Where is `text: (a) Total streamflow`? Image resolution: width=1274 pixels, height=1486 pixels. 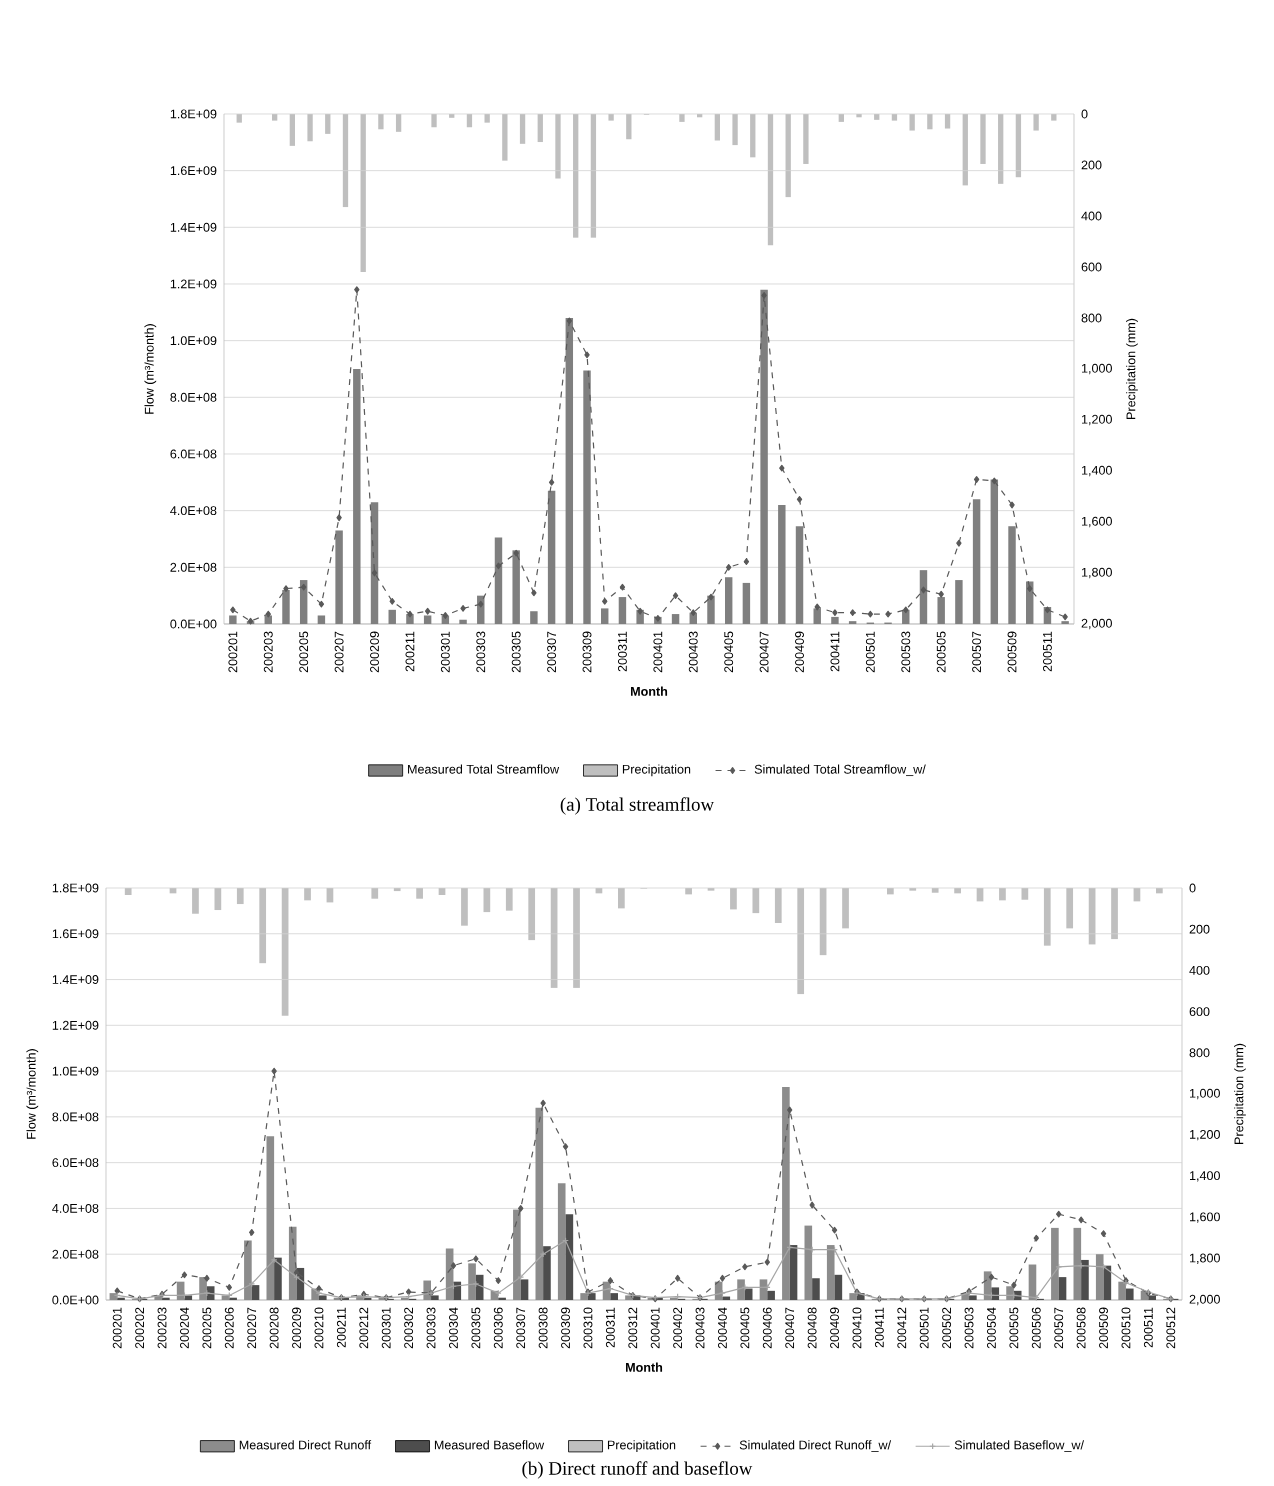
text: (a) Total streamflow is located at coordinates (637, 806).